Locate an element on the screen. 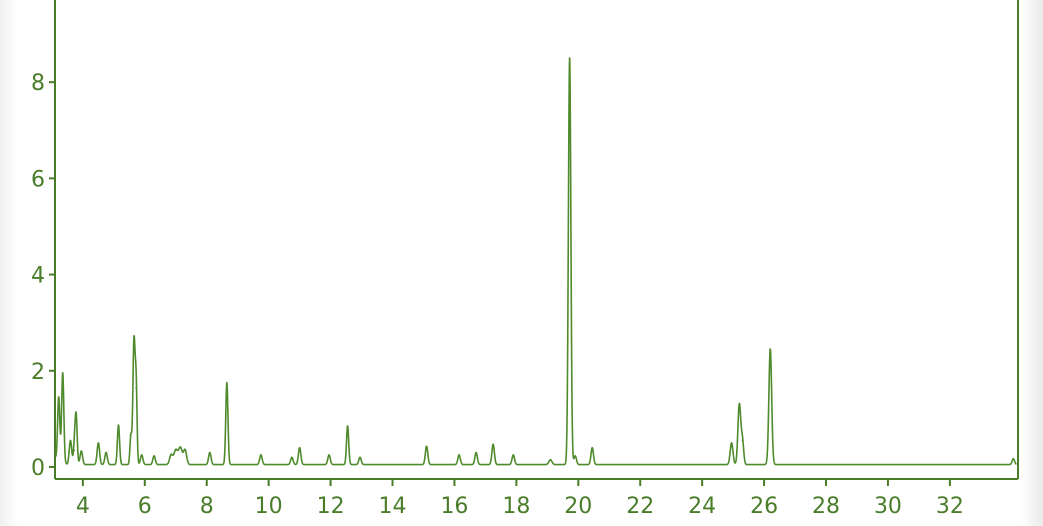 Image resolution: width=1043 pixels, height=526 pixels. left-edge-shade is located at coordinates (9, 263).